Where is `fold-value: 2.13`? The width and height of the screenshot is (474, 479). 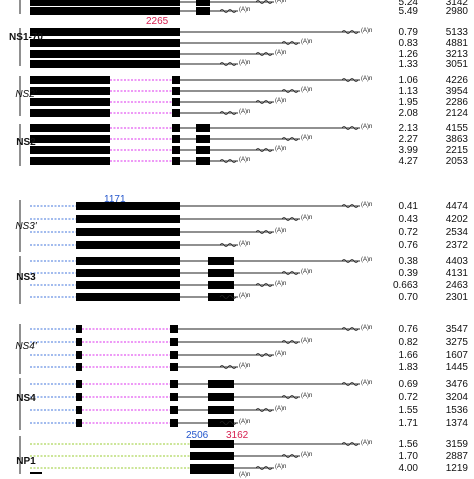 fold-value: 2.13 is located at coordinates (408, 128).